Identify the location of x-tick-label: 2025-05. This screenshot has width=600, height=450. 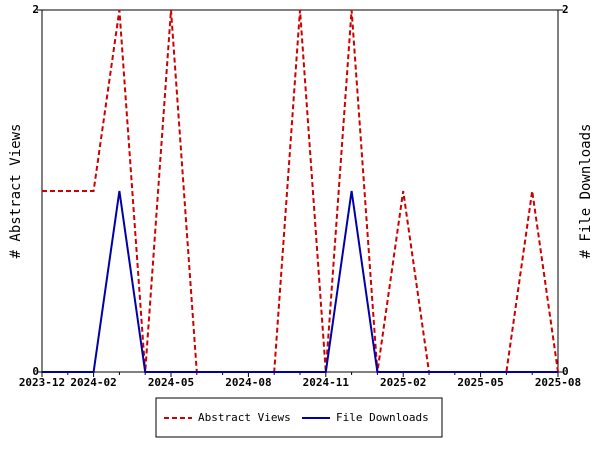
(480, 382).